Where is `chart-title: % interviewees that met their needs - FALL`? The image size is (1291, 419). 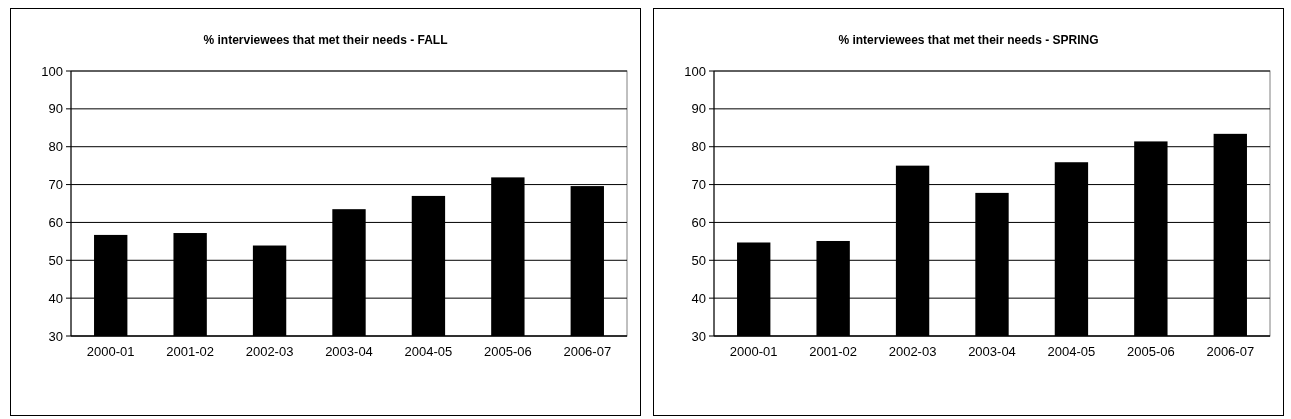 chart-title: % interviewees that met their needs - FALL is located at coordinates (325, 40).